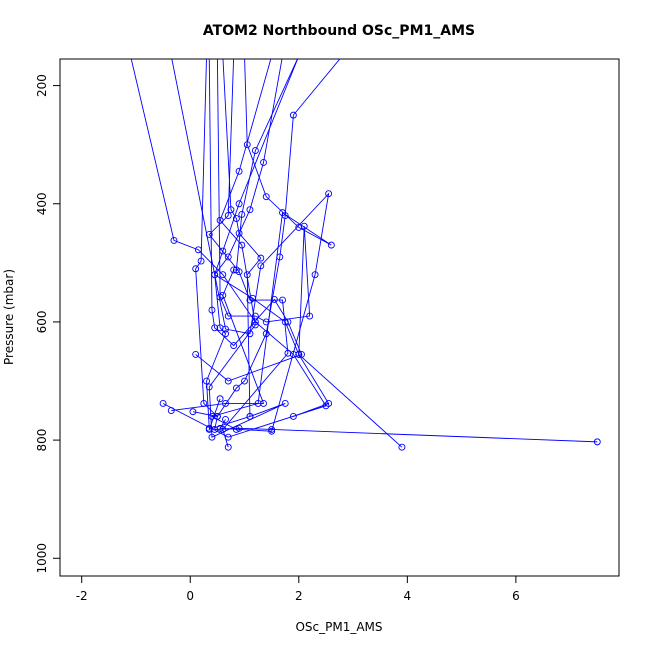 The image size is (650, 650). I want to click on y-tick-label: 600, so click(42, 321).